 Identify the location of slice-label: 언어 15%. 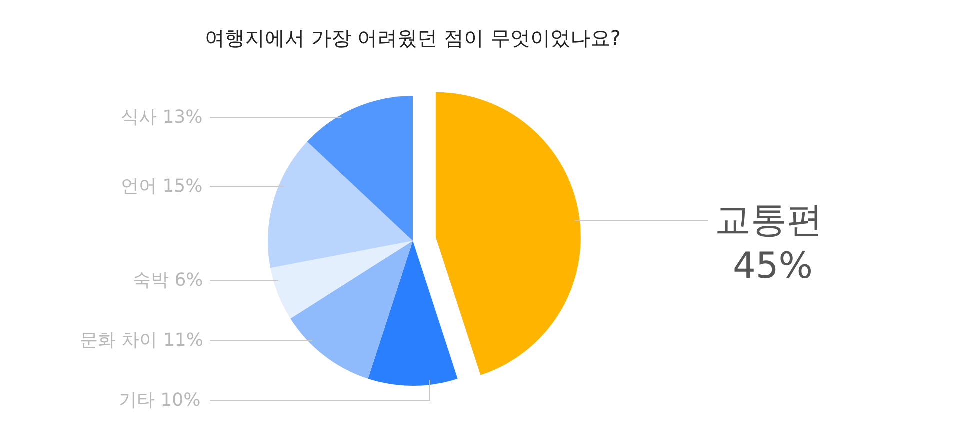
(162, 186).